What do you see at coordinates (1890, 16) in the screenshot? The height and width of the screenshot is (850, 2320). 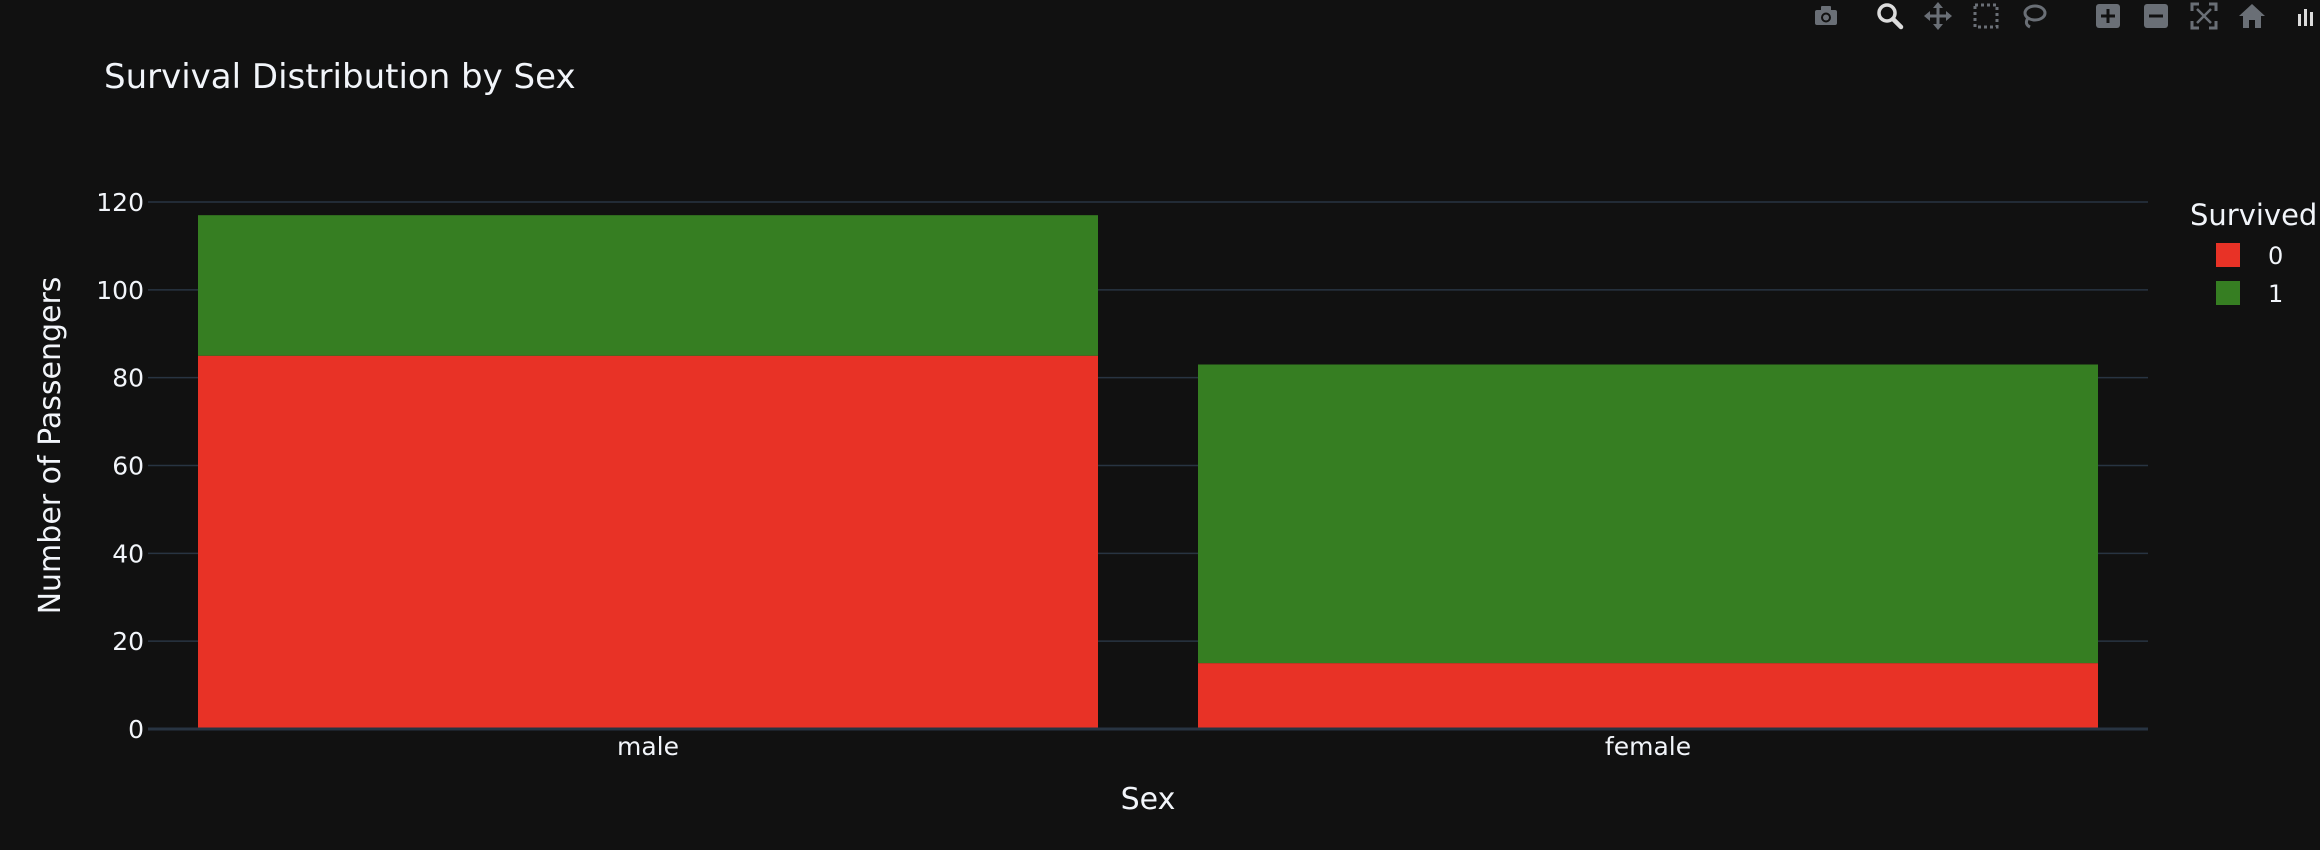 I see `zoom-icon` at bounding box center [1890, 16].